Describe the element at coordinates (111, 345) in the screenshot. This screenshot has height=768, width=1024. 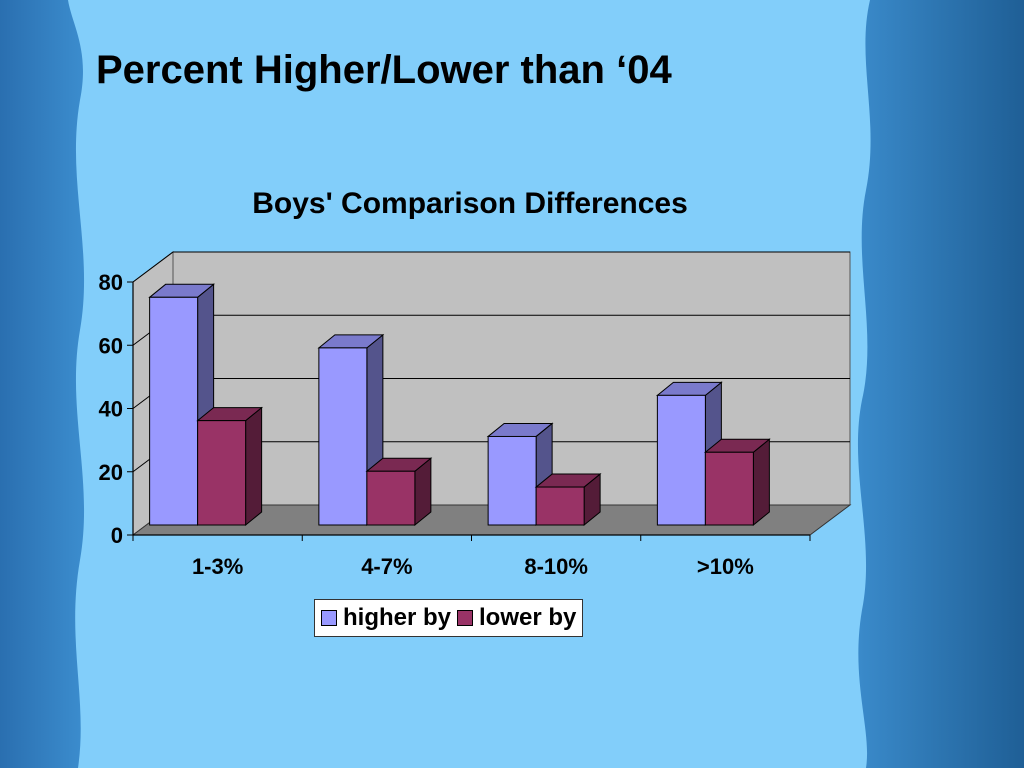
I see `y-tick-label: 60` at that location.